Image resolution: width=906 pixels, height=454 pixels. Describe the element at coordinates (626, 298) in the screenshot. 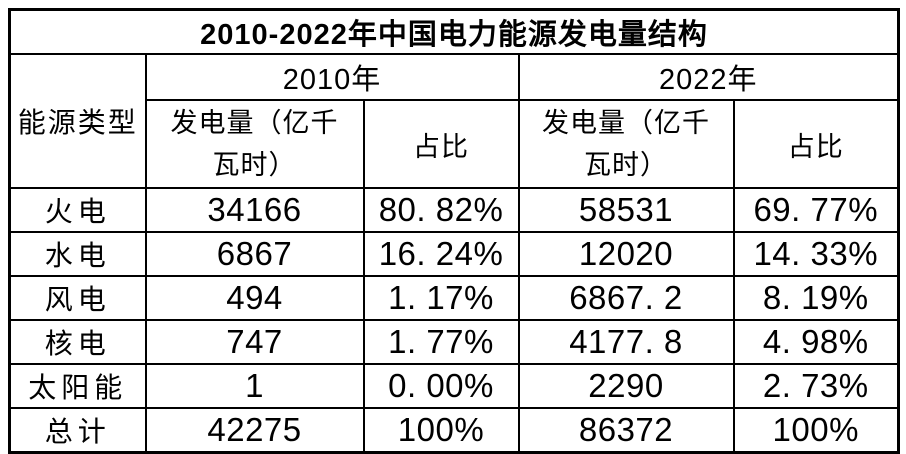

I see `generation-2022-cell: 6867. 2` at that location.